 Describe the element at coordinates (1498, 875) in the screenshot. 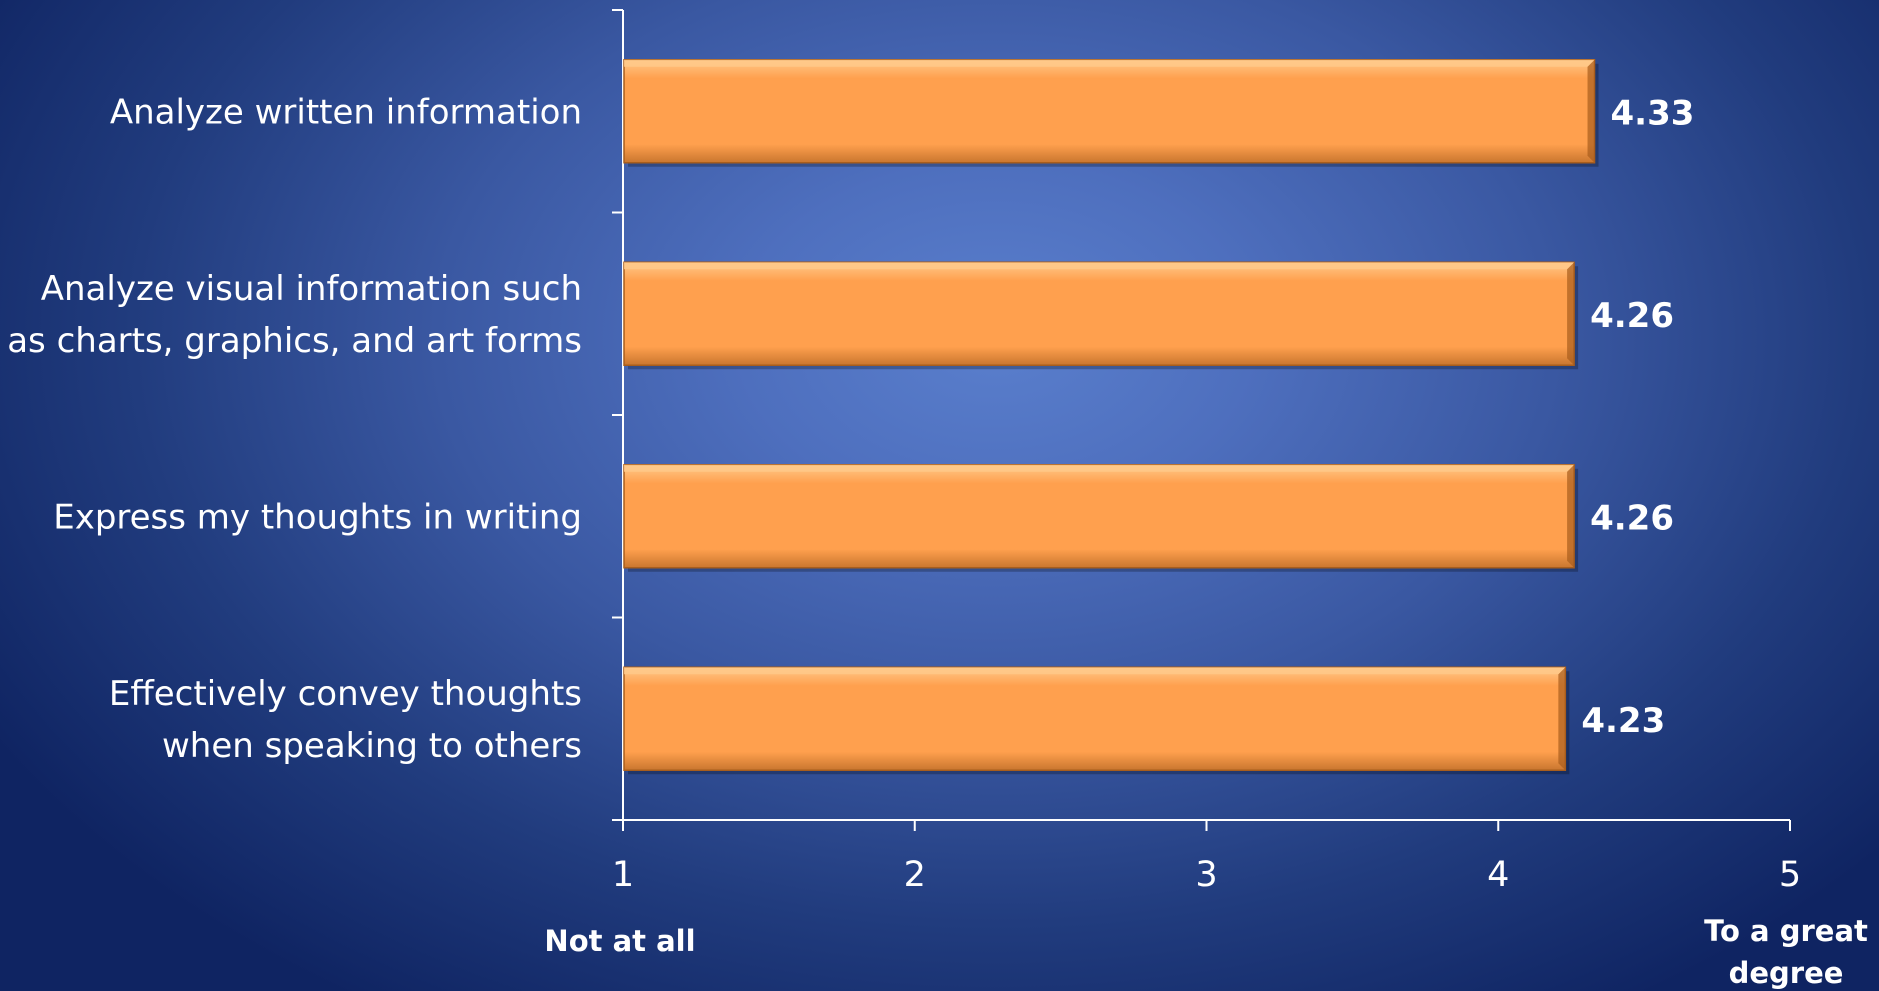

I see `x-tick-label: 4` at that location.